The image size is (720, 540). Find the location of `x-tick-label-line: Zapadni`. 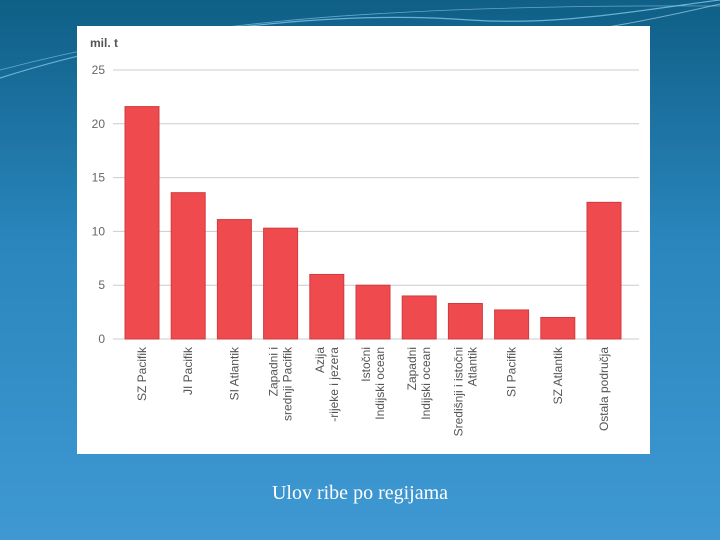

x-tick-label-line: Zapadni is located at coordinates (412, 368).